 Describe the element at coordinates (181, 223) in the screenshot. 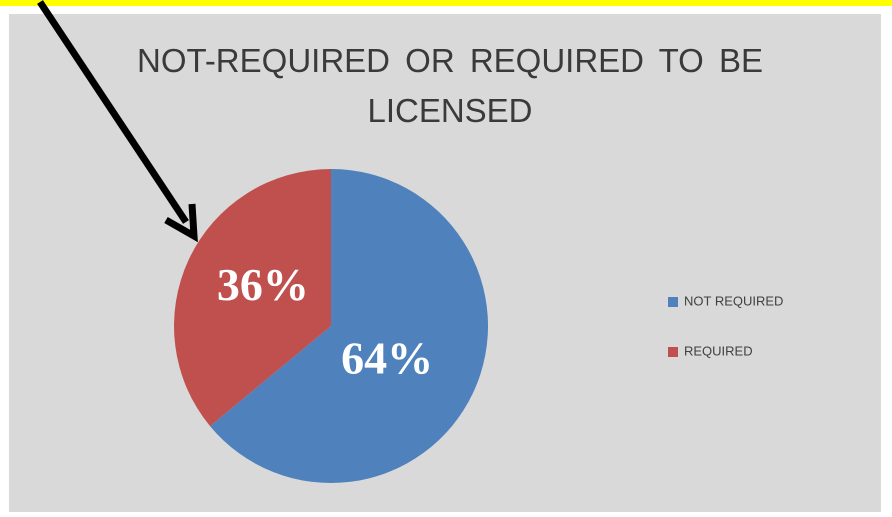

I see `arrow-head` at that location.